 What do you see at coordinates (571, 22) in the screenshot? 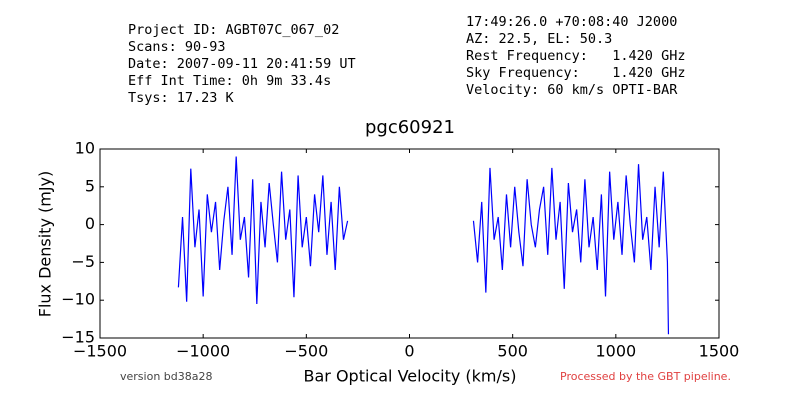
I see `header-line: 17:49:26.0 +70:08:40 J2000` at bounding box center [571, 22].